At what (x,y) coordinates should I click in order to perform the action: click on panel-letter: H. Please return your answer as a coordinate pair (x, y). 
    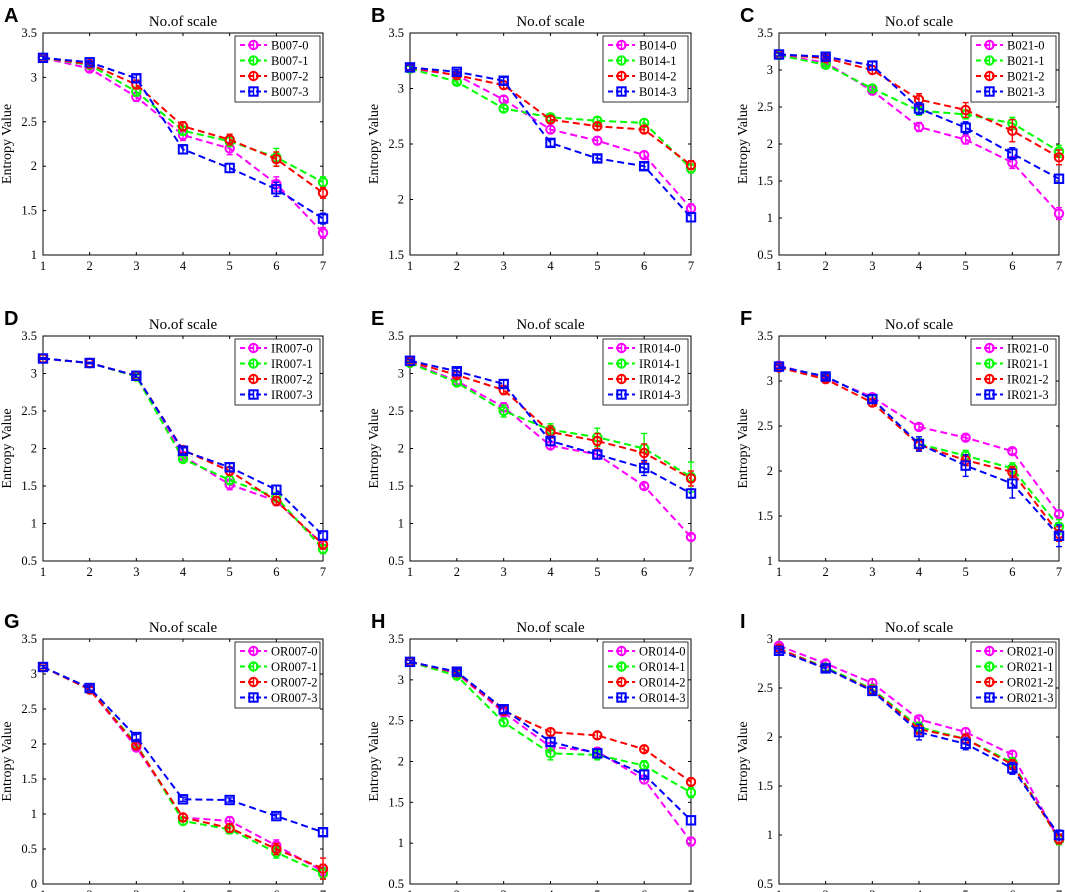
    Looking at the image, I should click on (378, 622).